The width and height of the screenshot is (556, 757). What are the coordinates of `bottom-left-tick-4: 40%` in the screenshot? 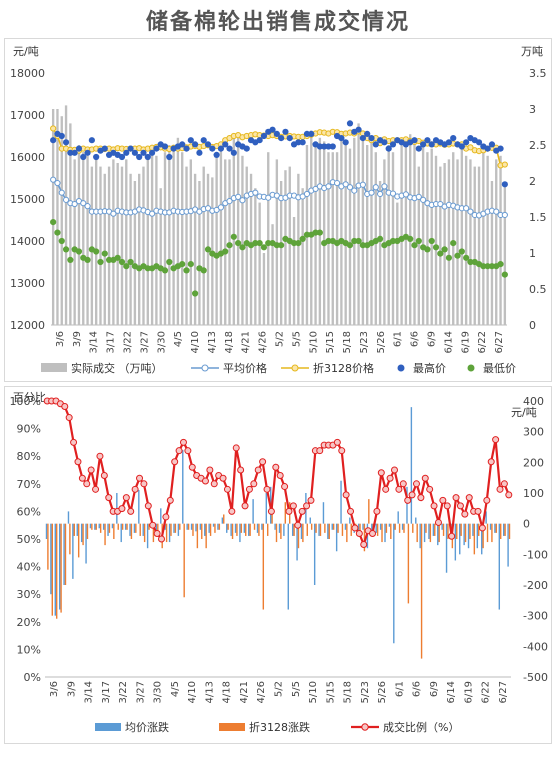 It's located at (29, 567).